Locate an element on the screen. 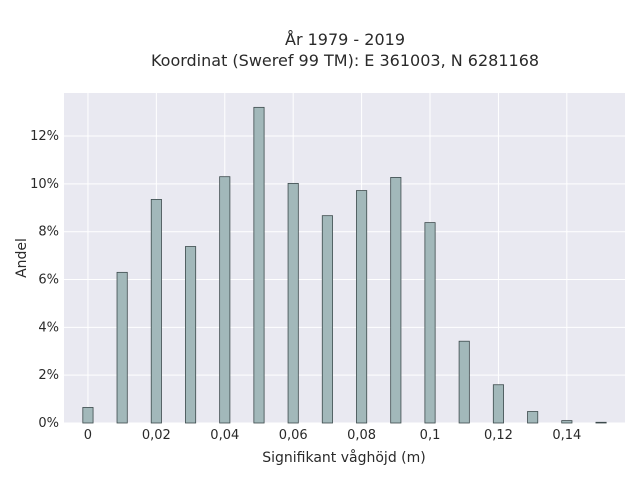 The image size is (640, 480). y-axis-title: Andel is located at coordinates (22, 258).